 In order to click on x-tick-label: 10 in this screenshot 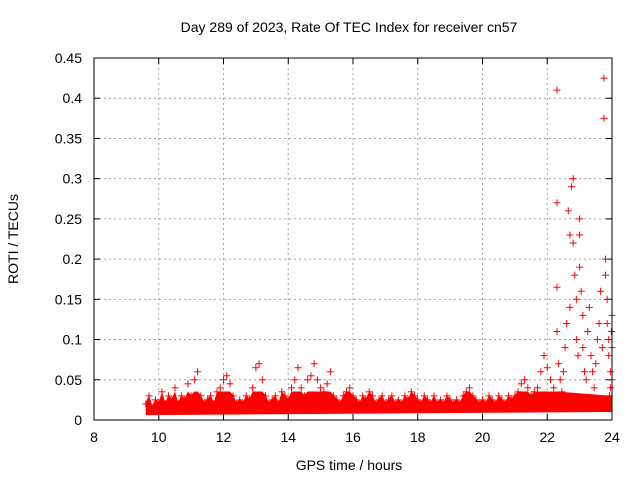, I will do `click(159, 437)`.